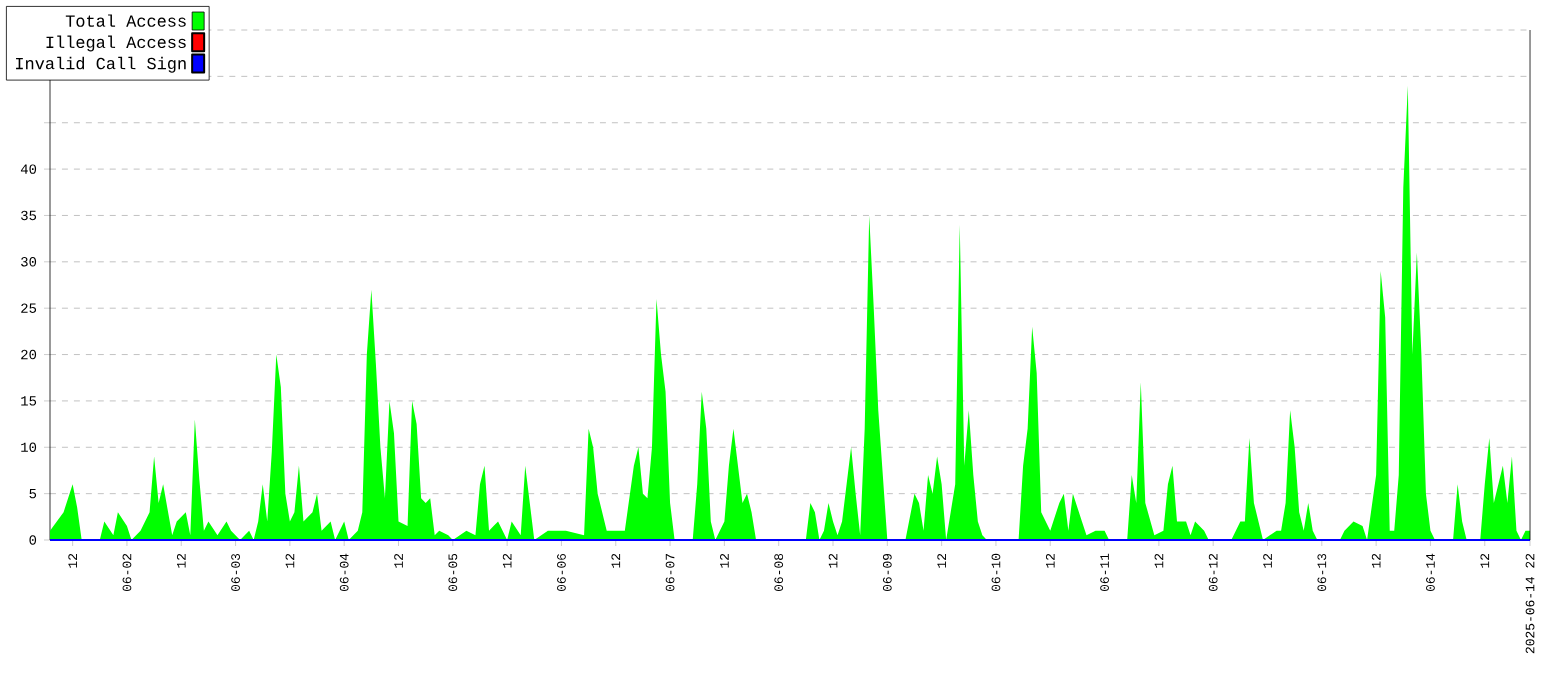  What do you see at coordinates (125, 20) in the screenshot?
I see `legend-label: Total Access` at bounding box center [125, 20].